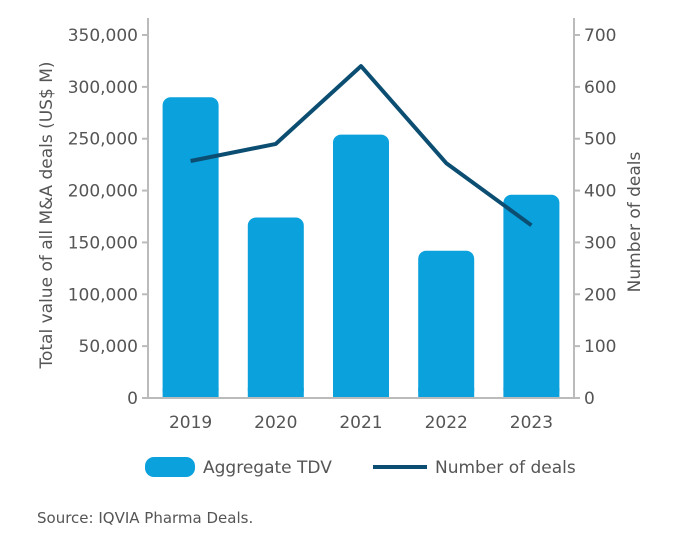 This screenshot has height=545, width=679. What do you see at coordinates (103, 36) in the screenshot?
I see `left-tick-label: 350,000` at bounding box center [103, 36].